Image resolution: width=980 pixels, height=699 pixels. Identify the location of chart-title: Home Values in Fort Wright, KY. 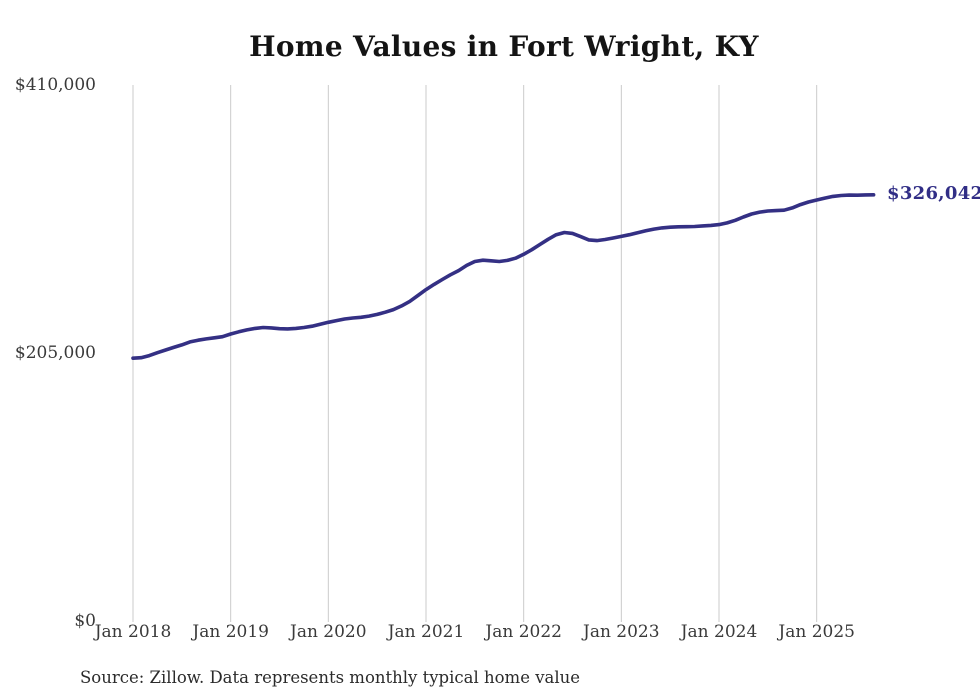
(504, 46).